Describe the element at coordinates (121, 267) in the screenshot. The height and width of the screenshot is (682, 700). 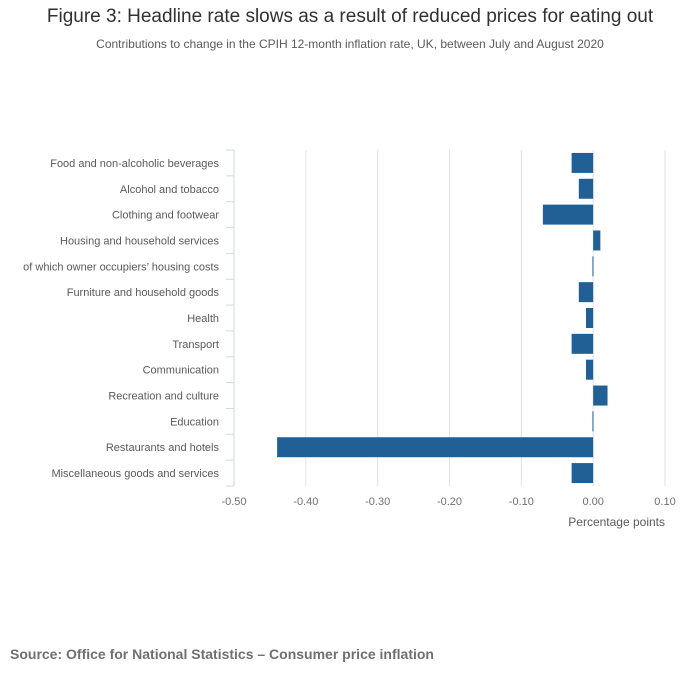
I see `category-label: of which owner occupiers’ housing costs` at that location.